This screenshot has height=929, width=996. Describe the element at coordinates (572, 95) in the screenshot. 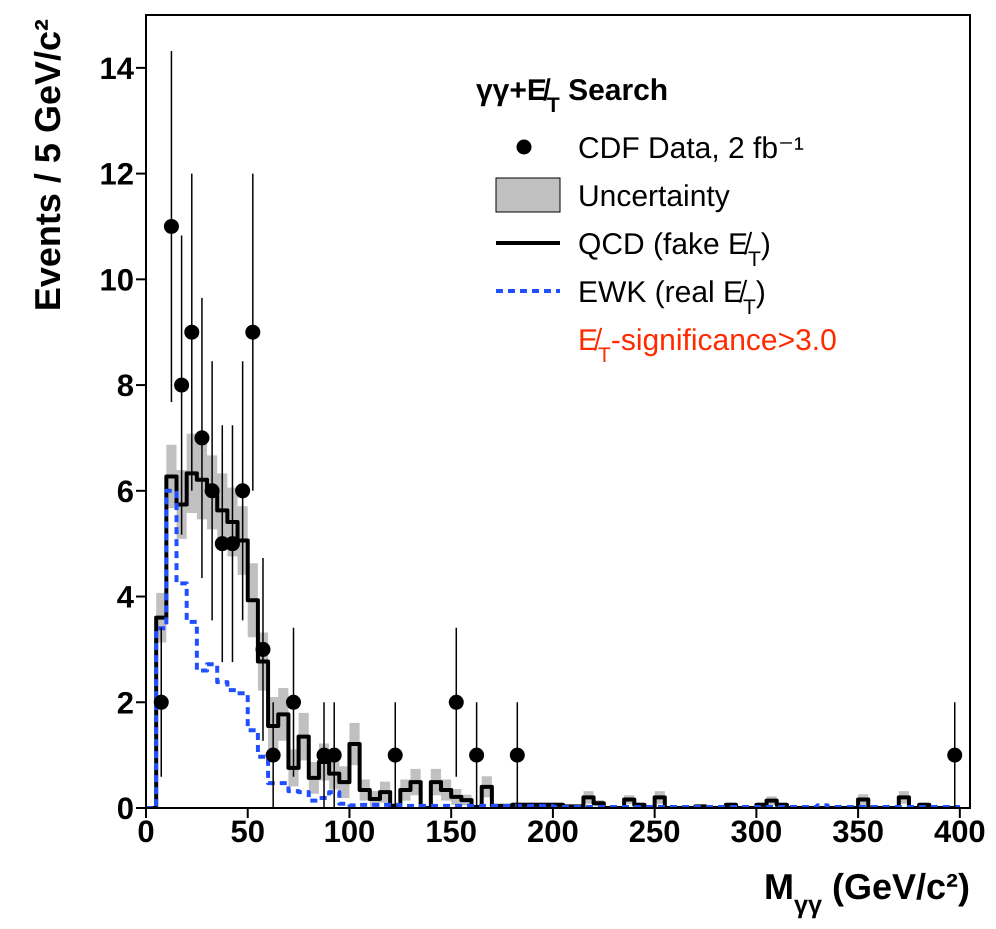

I see `legend-title: γγ+E̸$_{T}$ Search` at that location.